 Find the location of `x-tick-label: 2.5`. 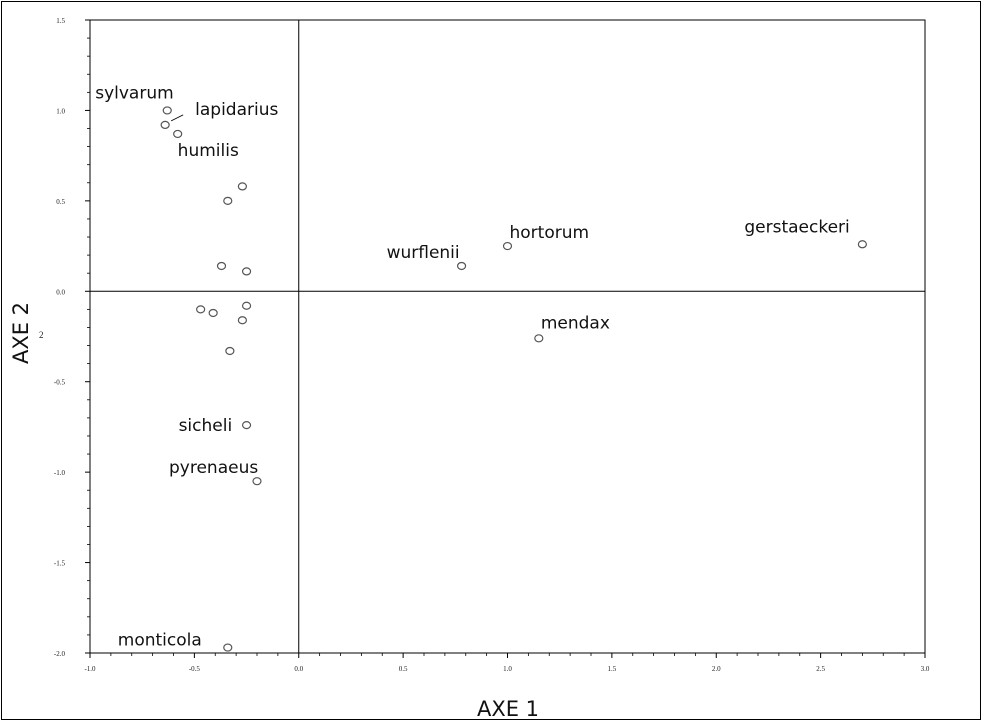

x-tick-label: 2.5 is located at coordinates (820, 669).